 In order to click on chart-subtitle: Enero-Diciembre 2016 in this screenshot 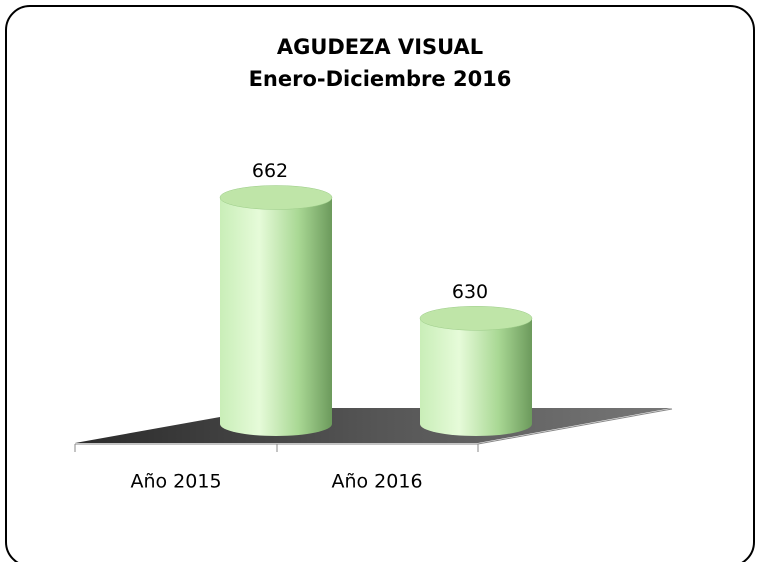, I will do `click(380, 79)`.